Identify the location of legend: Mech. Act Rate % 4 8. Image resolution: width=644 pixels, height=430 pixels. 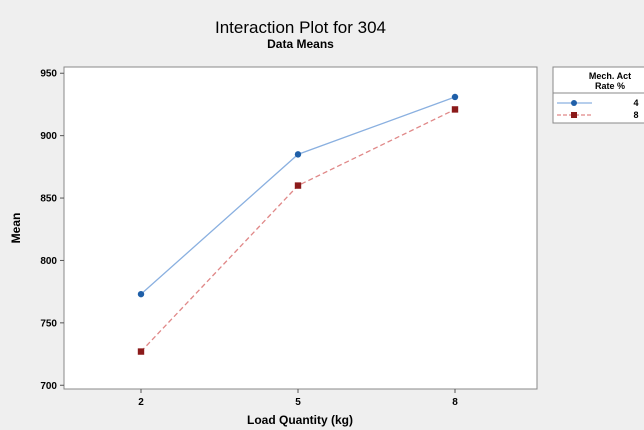
(598, 95).